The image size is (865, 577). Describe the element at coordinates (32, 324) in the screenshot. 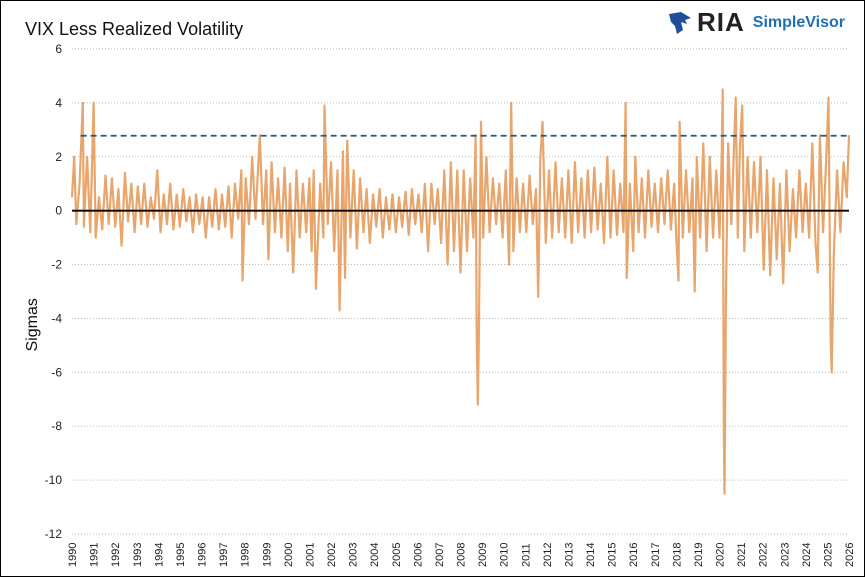

I see `y-axis-label: Sigmas` at that location.